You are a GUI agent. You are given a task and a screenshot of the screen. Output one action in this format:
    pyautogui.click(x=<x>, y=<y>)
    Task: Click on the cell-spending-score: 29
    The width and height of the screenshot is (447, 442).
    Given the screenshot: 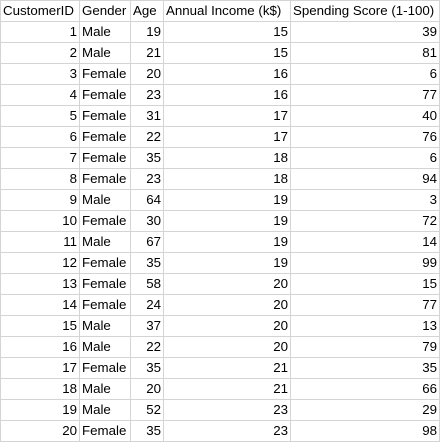 What is the action you would take?
    pyautogui.click(x=365, y=410)
    